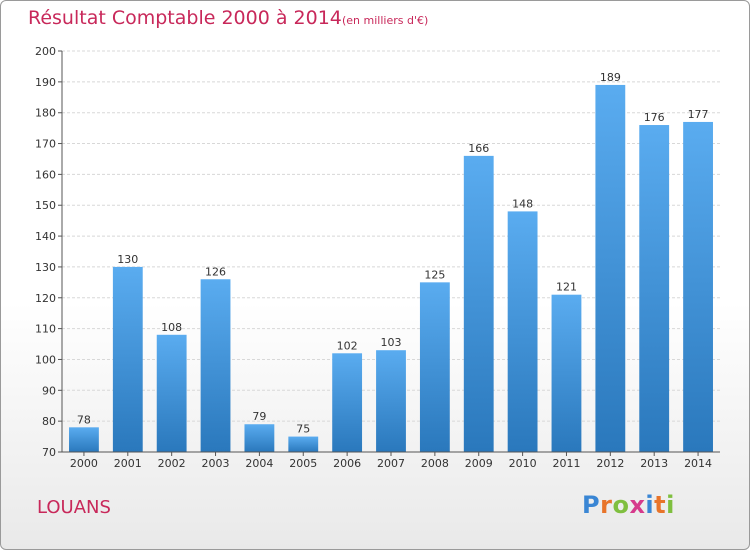 This screenshot has height=550, width=750. Describe the element at coordinates (522, 203) in the screenshot. I see `bar-value-label: 148` at that location.